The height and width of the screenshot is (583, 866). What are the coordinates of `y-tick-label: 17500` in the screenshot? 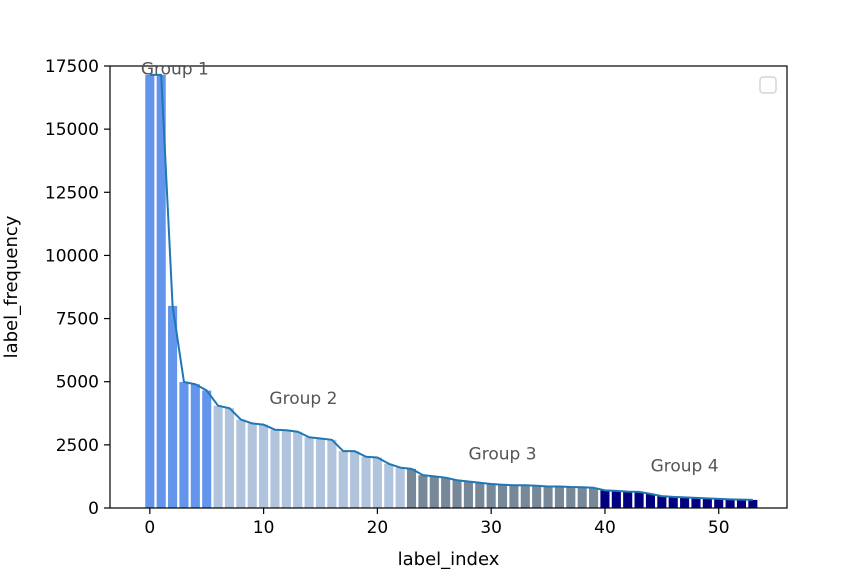 It's located at (72, 67).